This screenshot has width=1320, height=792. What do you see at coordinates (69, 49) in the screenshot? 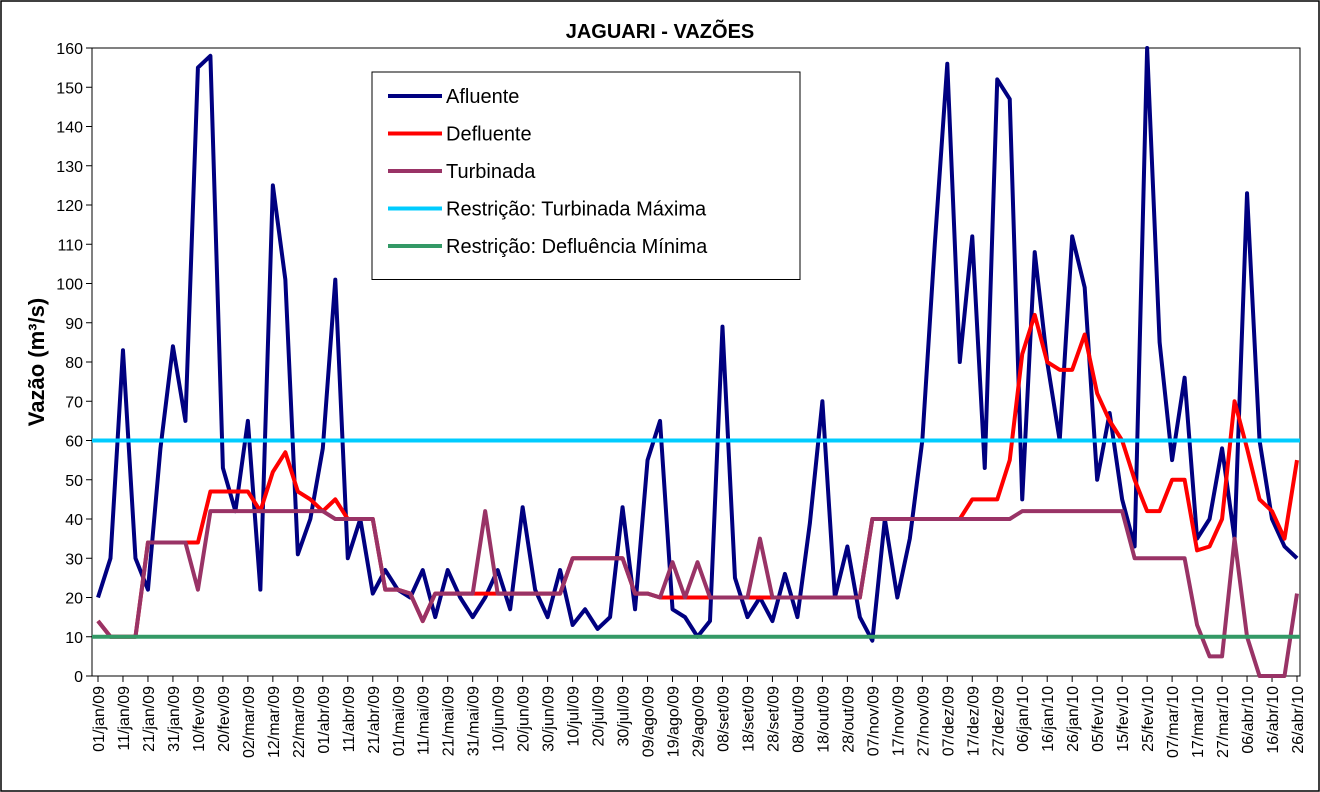
I see `y-tick-label: 160` at bounding box center [69, 49].